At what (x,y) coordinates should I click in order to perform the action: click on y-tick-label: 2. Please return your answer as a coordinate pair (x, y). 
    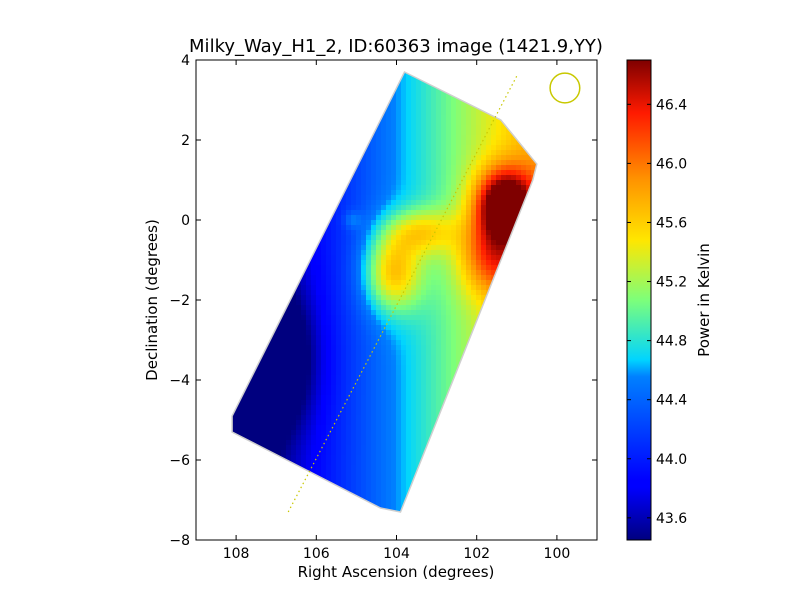
    Looking at the image, I should click on (185, 141).